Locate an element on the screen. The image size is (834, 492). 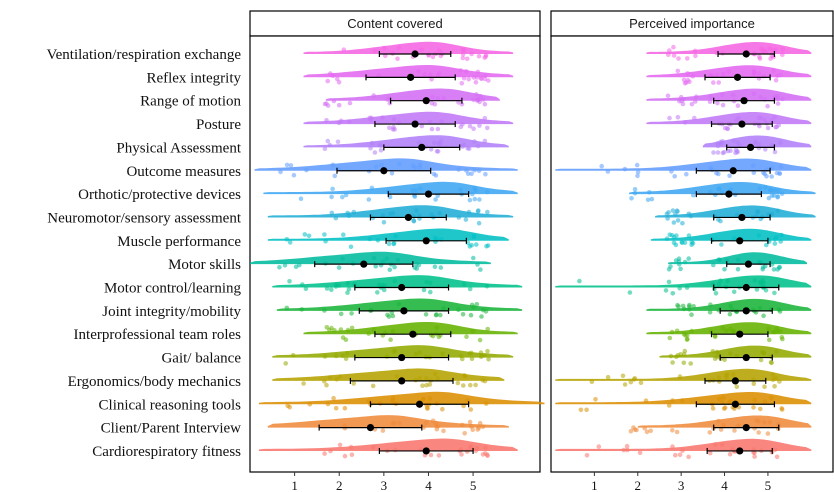
category-label-outcome-measures: Outcome measures is located at coordinates (183, 172).